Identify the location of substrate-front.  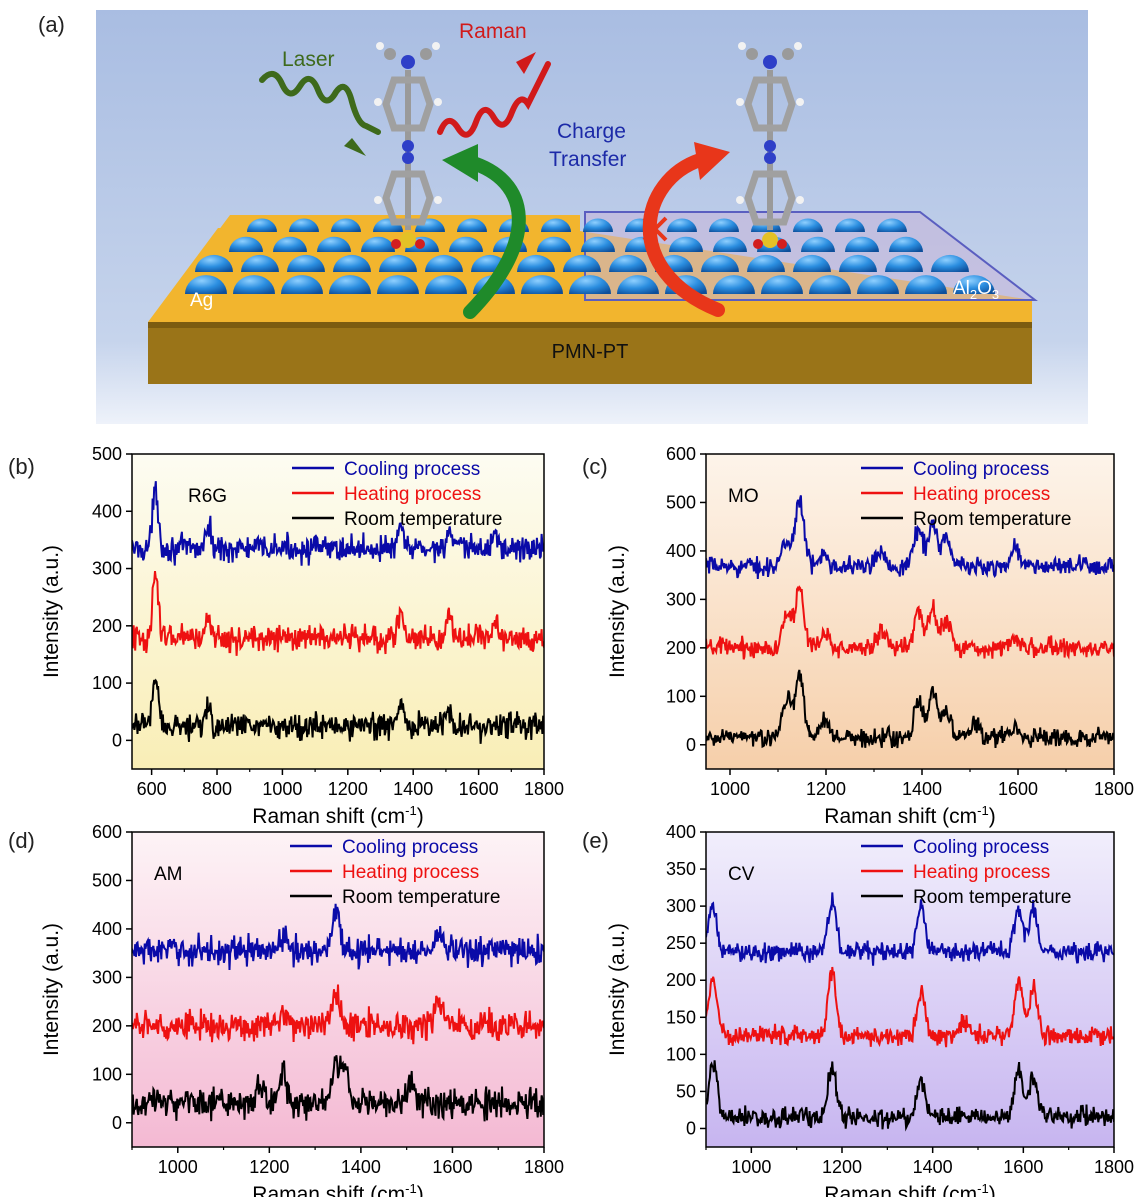
(590, 353).